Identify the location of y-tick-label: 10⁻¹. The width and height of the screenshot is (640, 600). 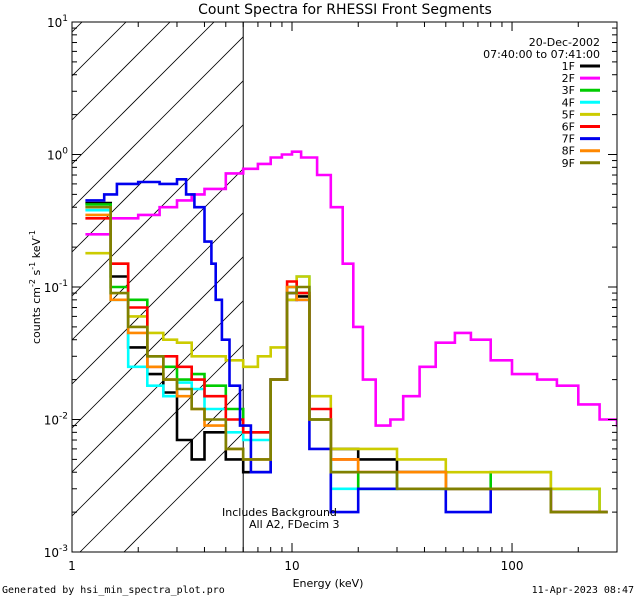
(56, 287).